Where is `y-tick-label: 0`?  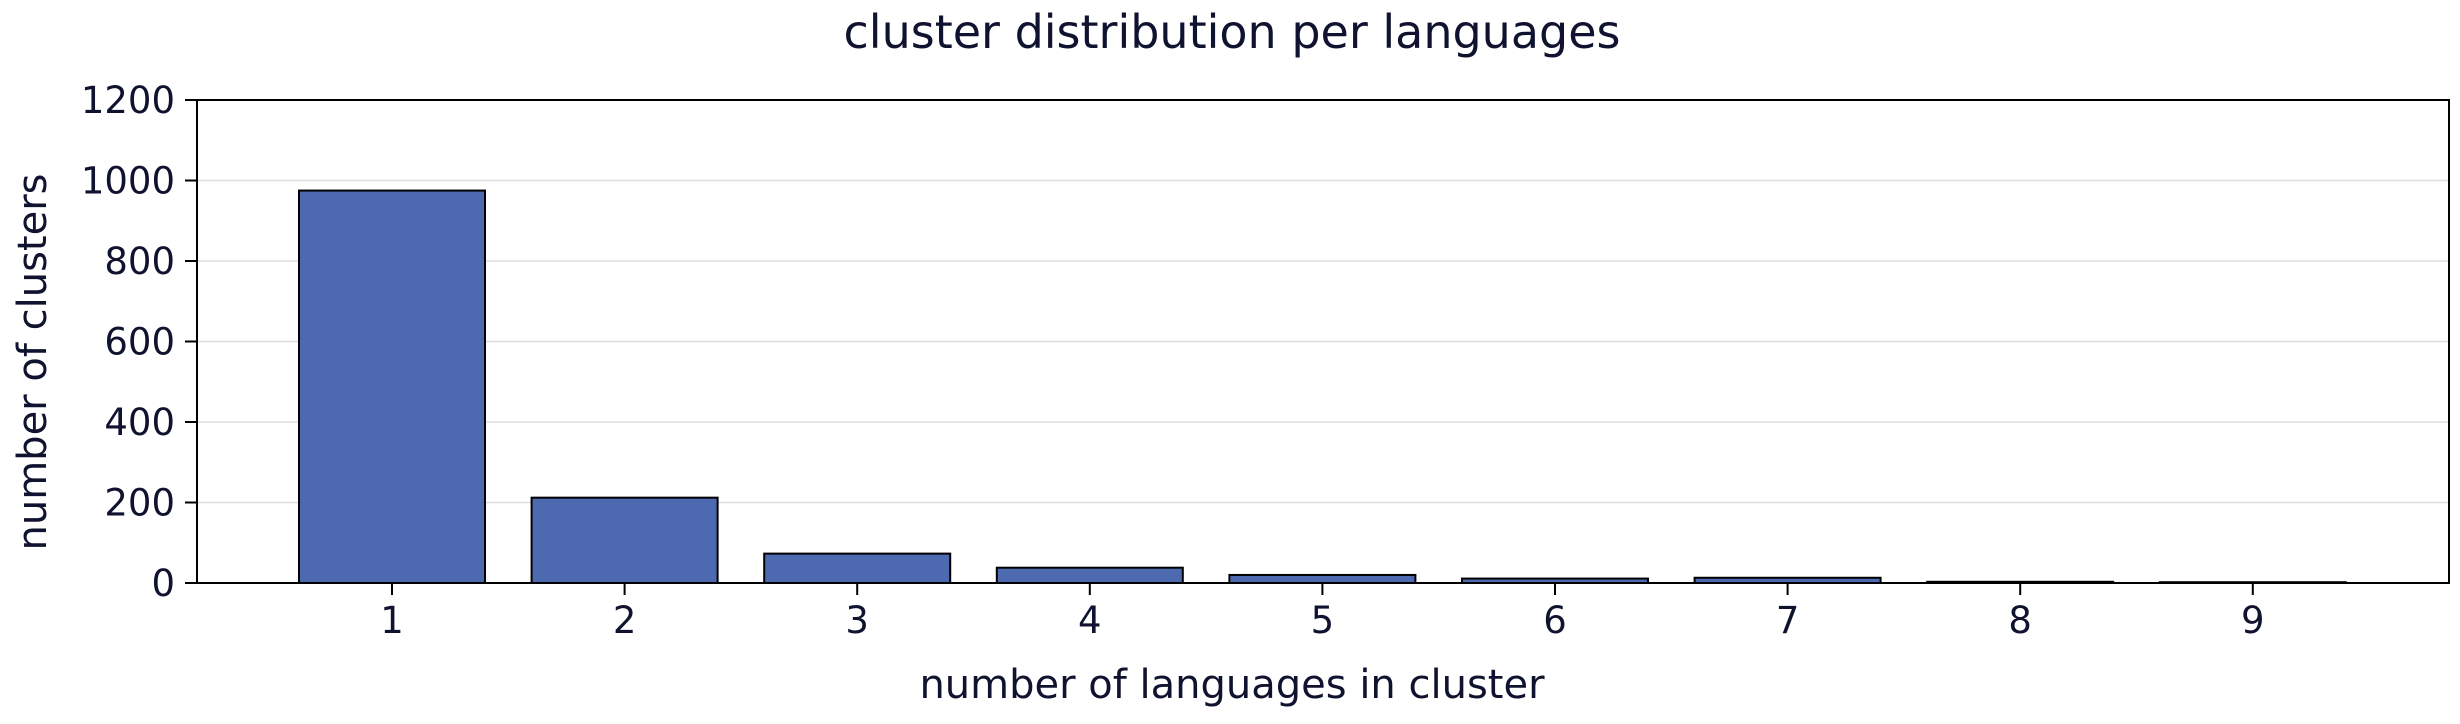
y-tick-label: 0 is located at coordinates (163, 583).